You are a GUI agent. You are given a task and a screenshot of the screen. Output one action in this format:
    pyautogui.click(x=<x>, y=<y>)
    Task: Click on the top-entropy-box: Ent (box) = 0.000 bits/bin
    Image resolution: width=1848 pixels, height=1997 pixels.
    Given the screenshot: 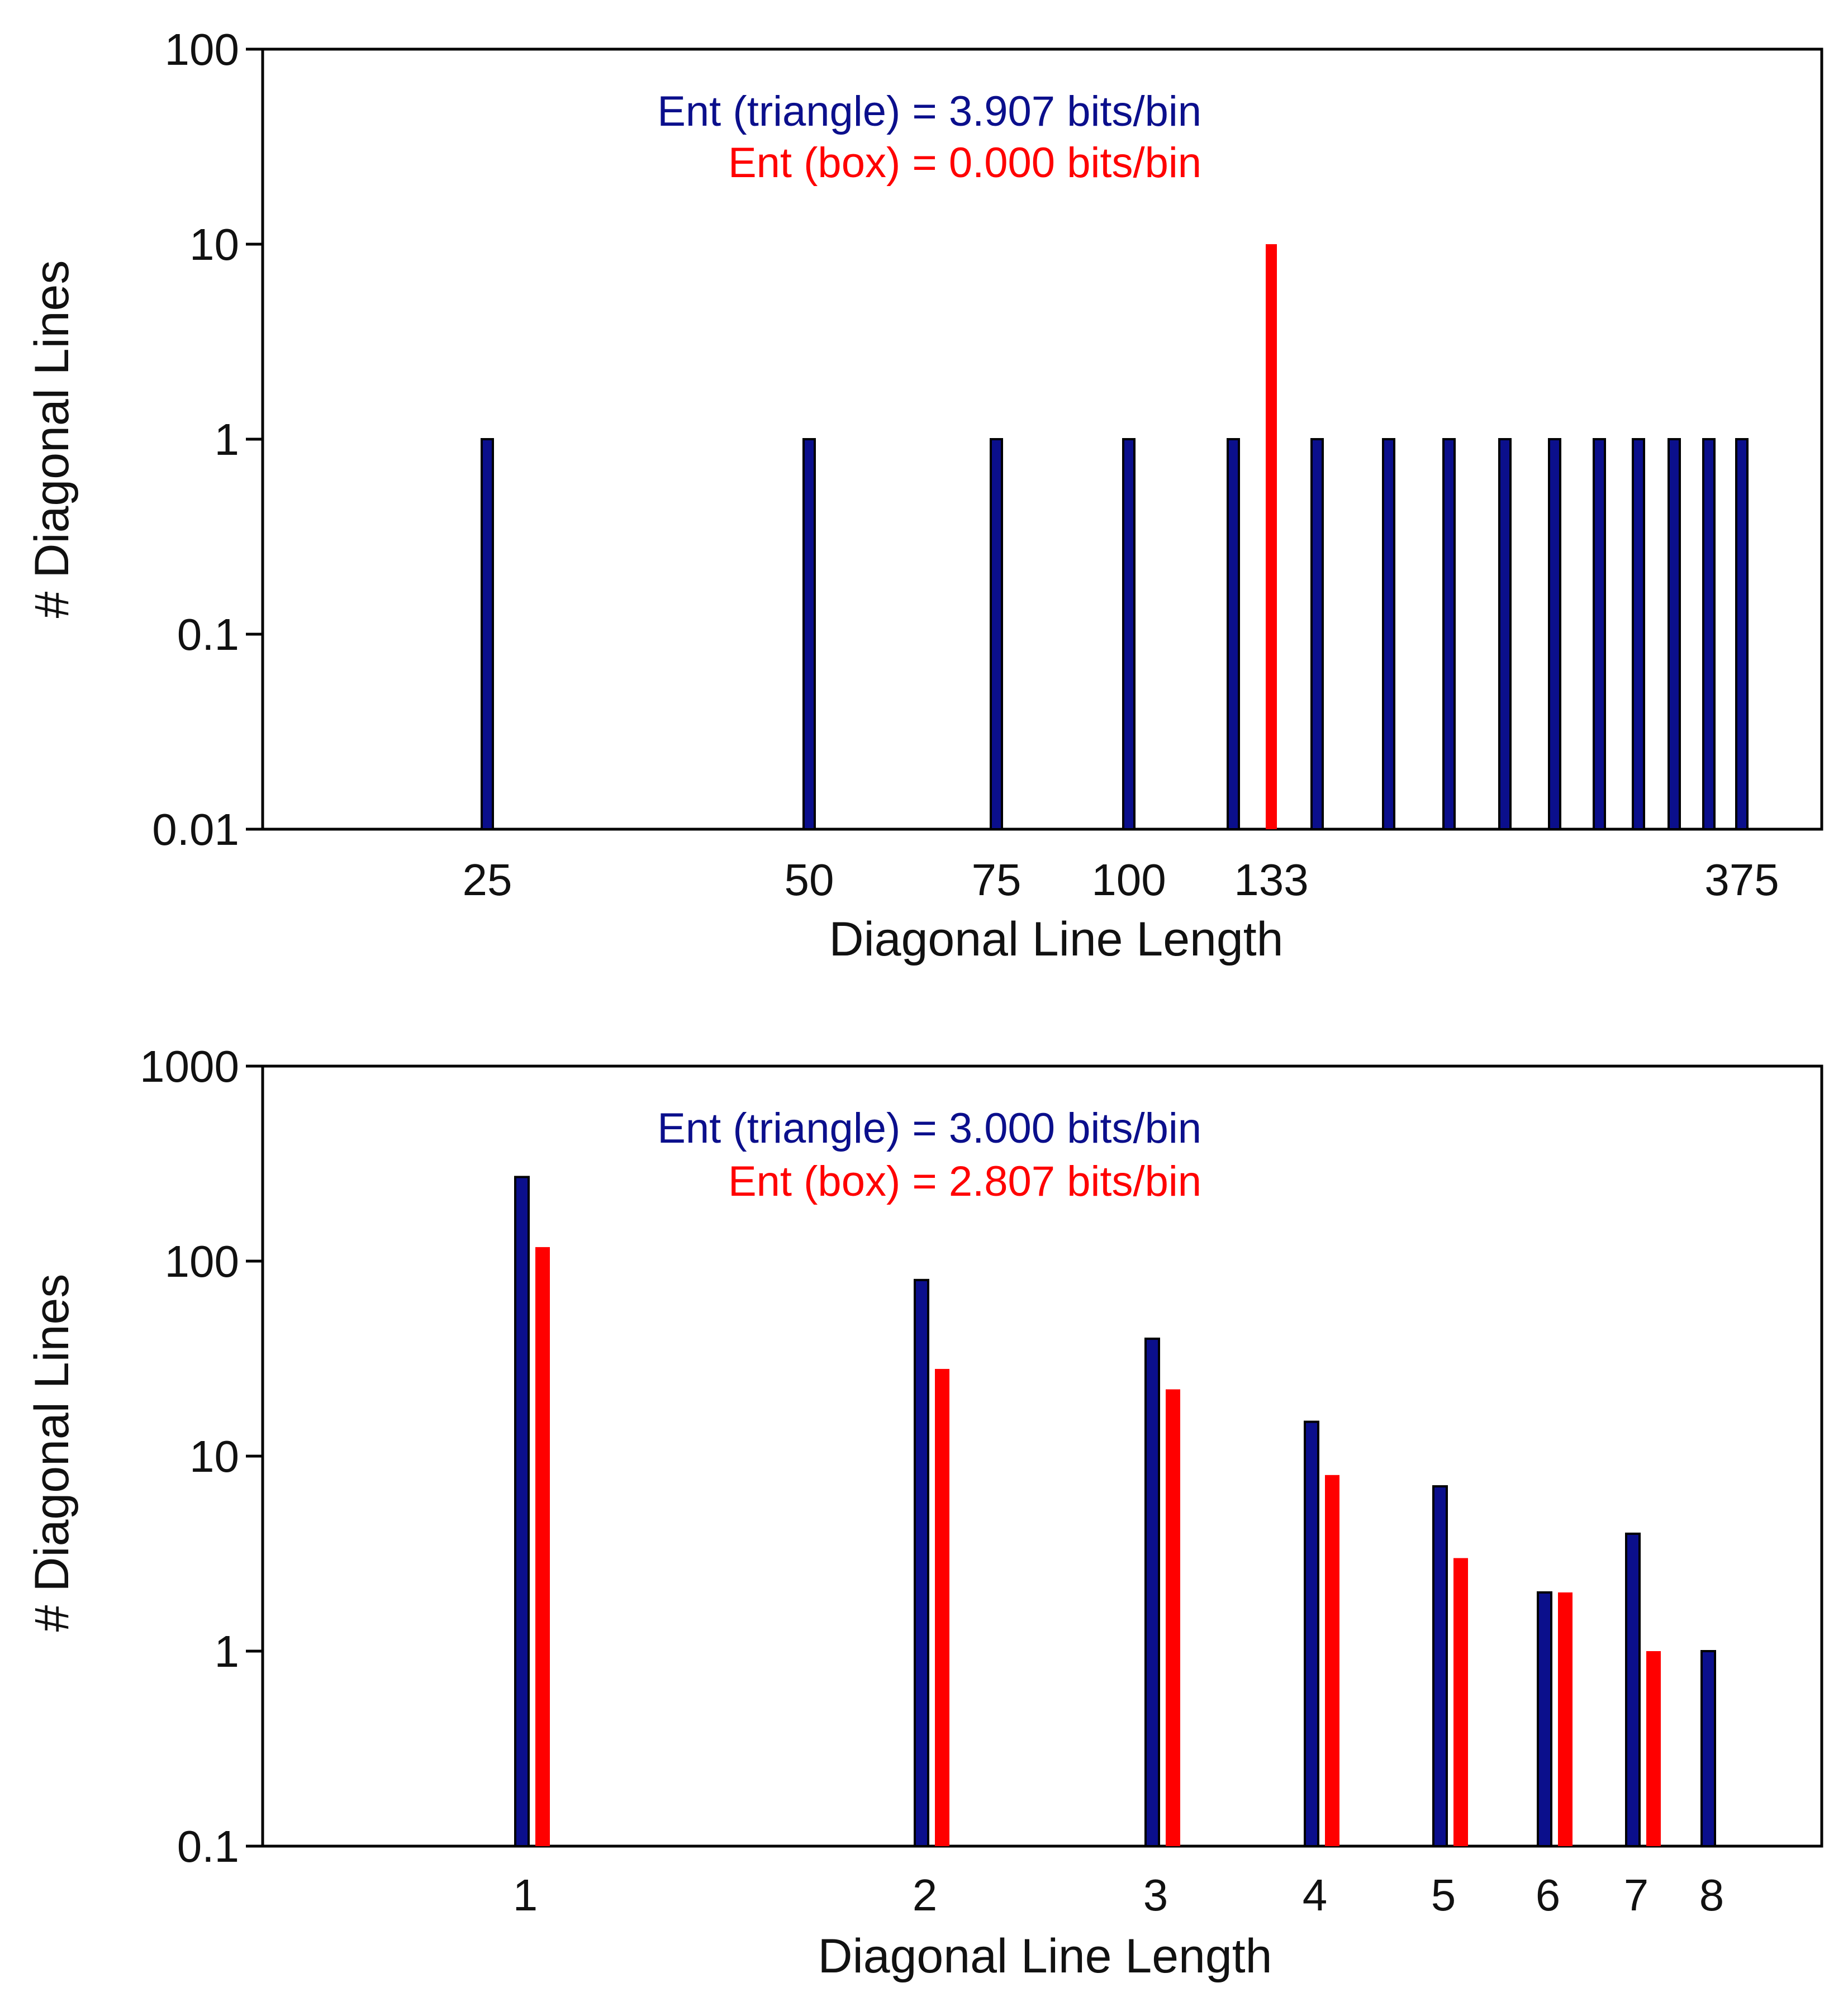 What is the action you would take?
    pyautogui.click(x=964, y=163)
    